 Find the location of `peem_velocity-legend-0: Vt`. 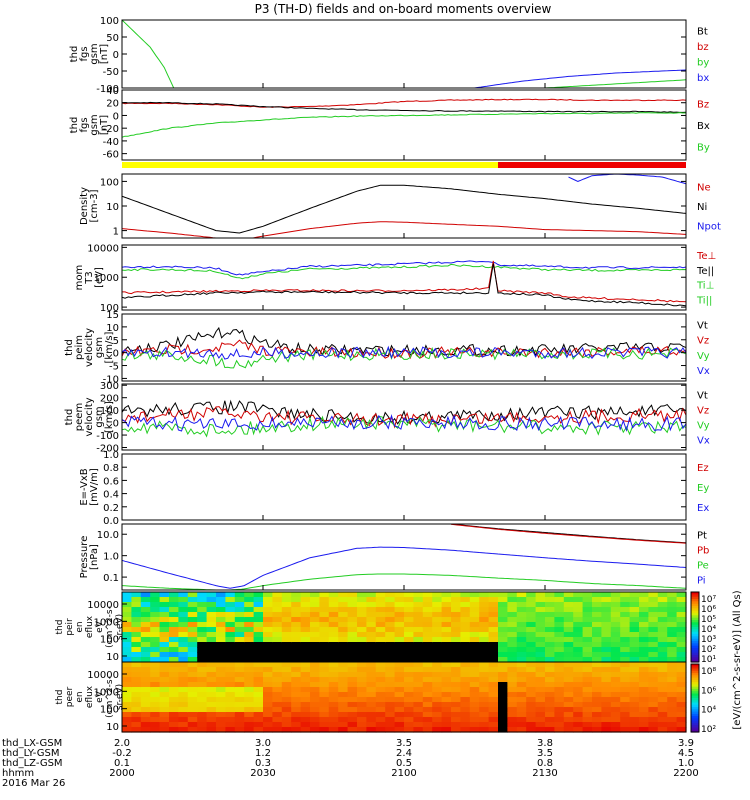

peem_velocity-legend-0: Vt is located at coordinates (702, 395).